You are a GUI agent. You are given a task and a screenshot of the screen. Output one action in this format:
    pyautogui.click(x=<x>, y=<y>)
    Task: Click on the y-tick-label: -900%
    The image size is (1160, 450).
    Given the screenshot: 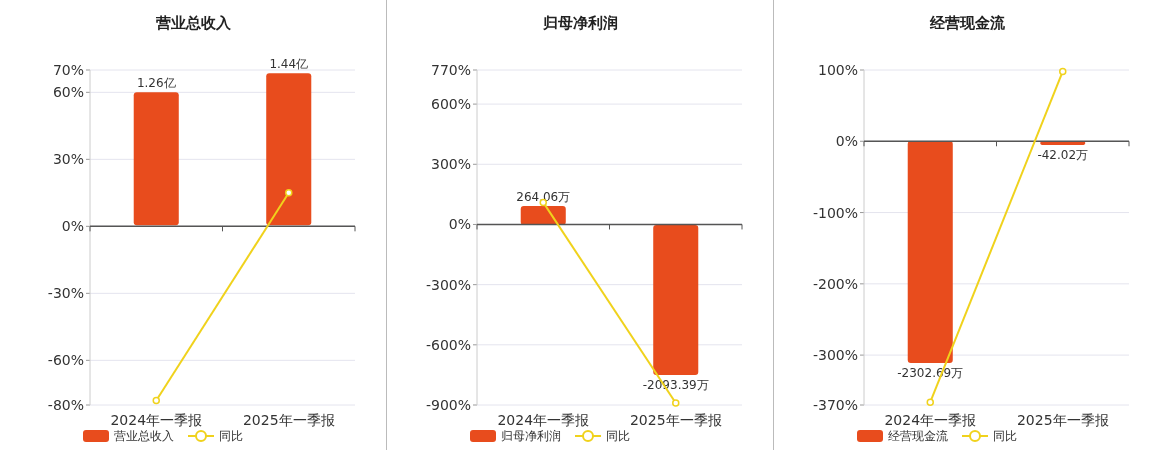 What is the action you would take?
    pyautogui.click(x=448, y=405)
    